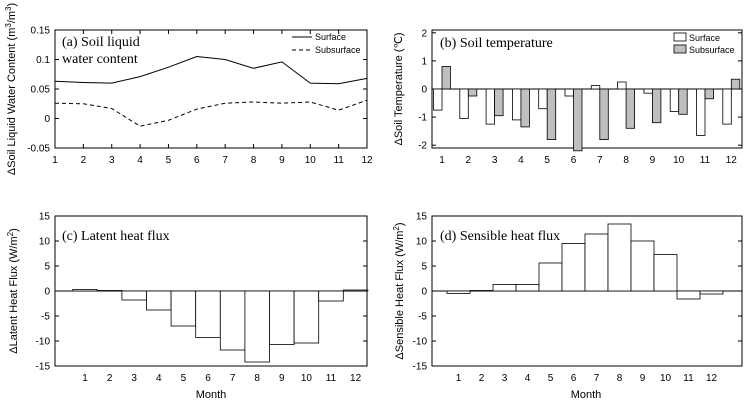 The width and height of the screenshot is (755, 413). I want to click on series-line-surface, so click(211, 70).